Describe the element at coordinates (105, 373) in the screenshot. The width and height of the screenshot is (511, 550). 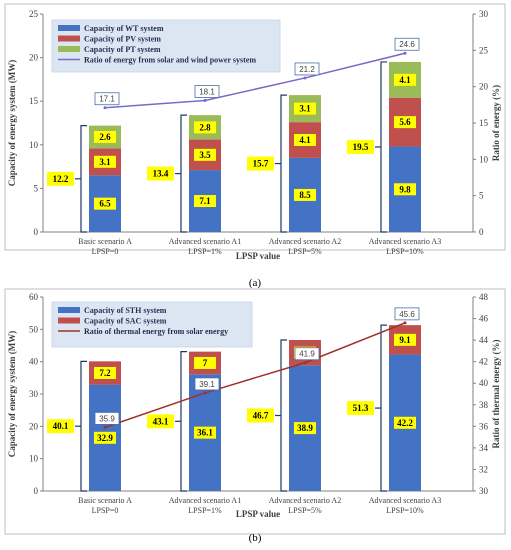
I see `segment-label: 7.2` at that location.